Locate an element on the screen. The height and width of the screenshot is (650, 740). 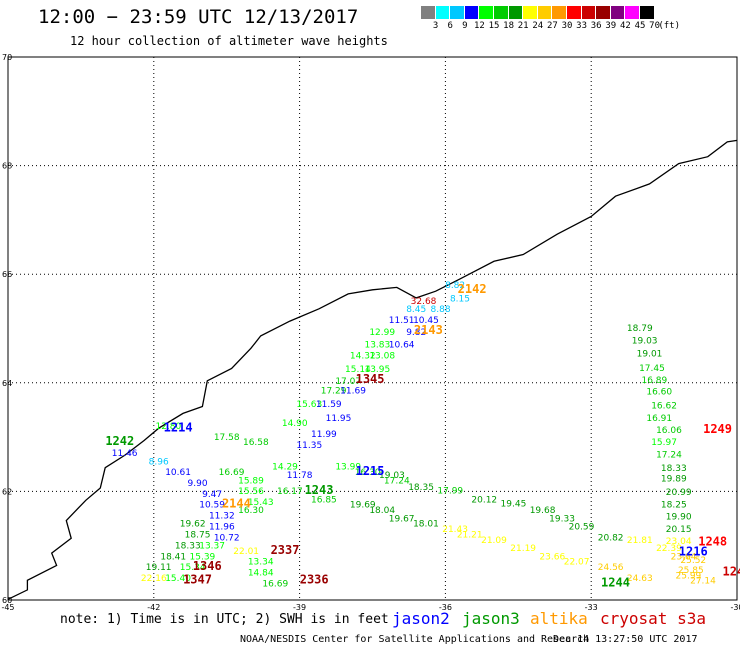
wave-height-reading: 18.25 is located at coordinates (674, 506).